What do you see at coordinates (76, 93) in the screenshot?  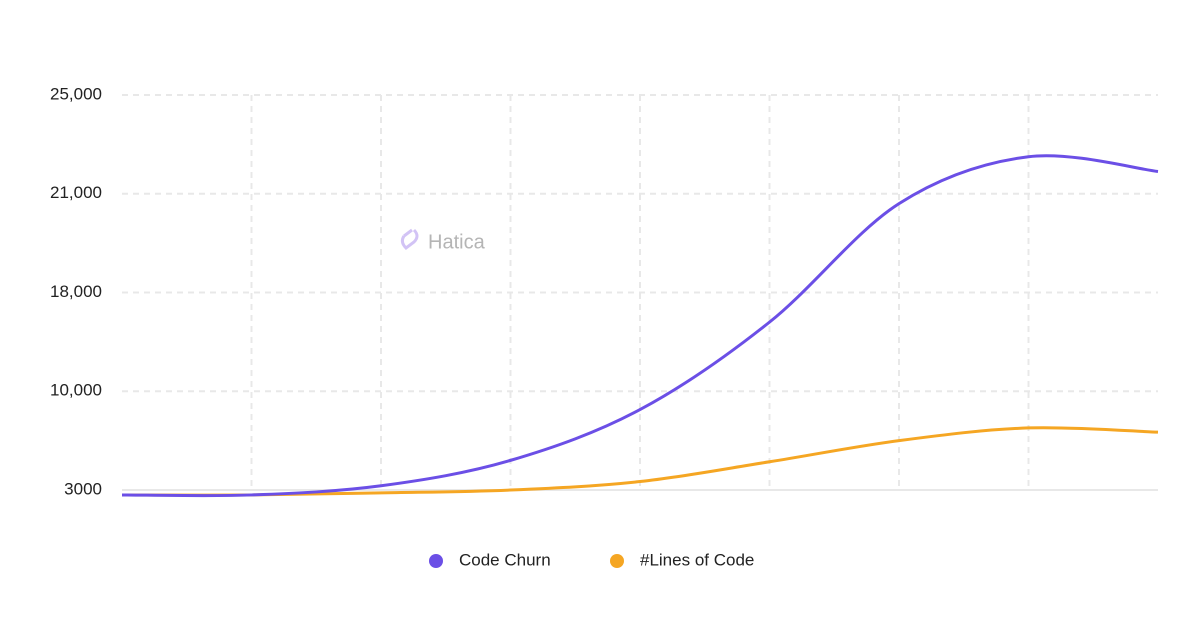 I see `y-tick-label: 25,000` at bounding box center [76, 93].